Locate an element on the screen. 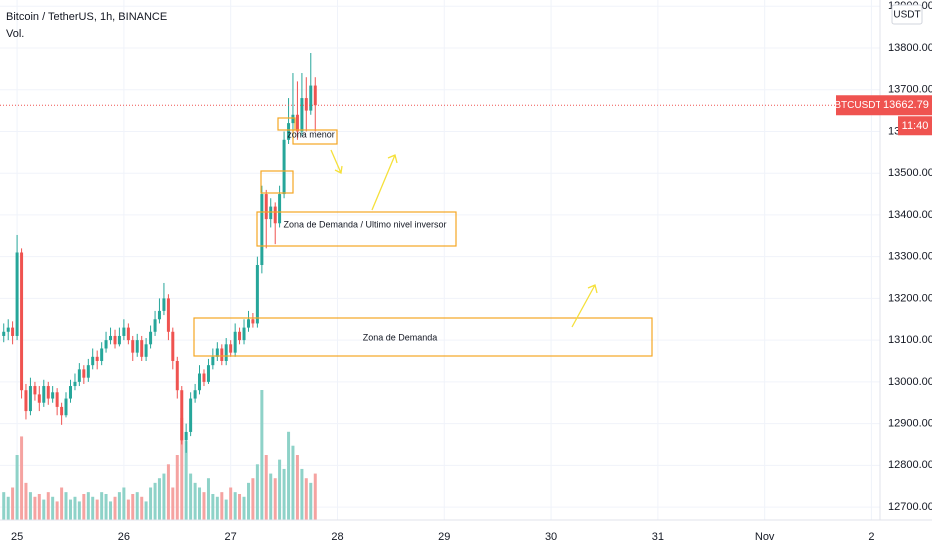 Image resolution: width=932 pixels, height=550 pixels. volume-layer is located at coordinates (159, 455).